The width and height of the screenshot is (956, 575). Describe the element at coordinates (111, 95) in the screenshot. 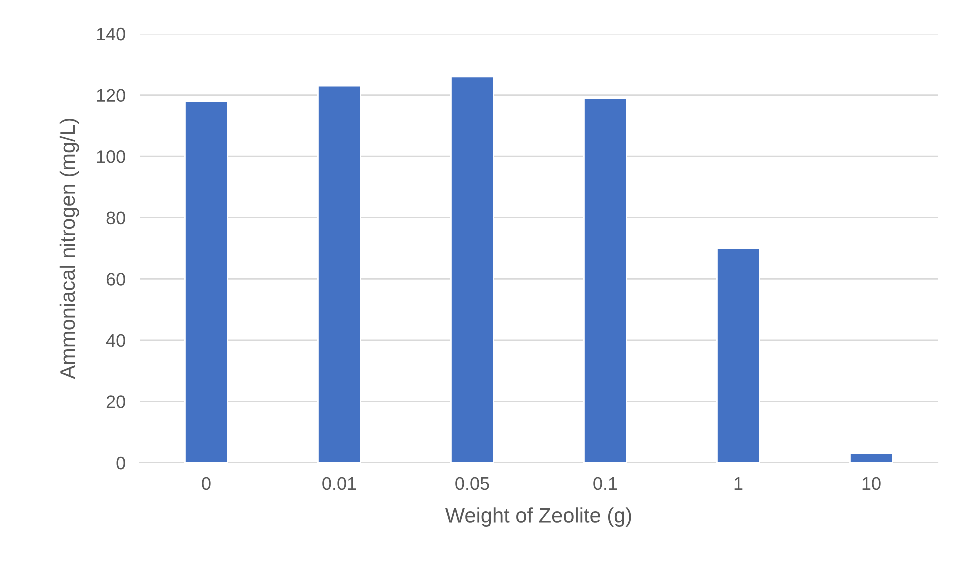

I see `y-tick-label: 120` at that location.